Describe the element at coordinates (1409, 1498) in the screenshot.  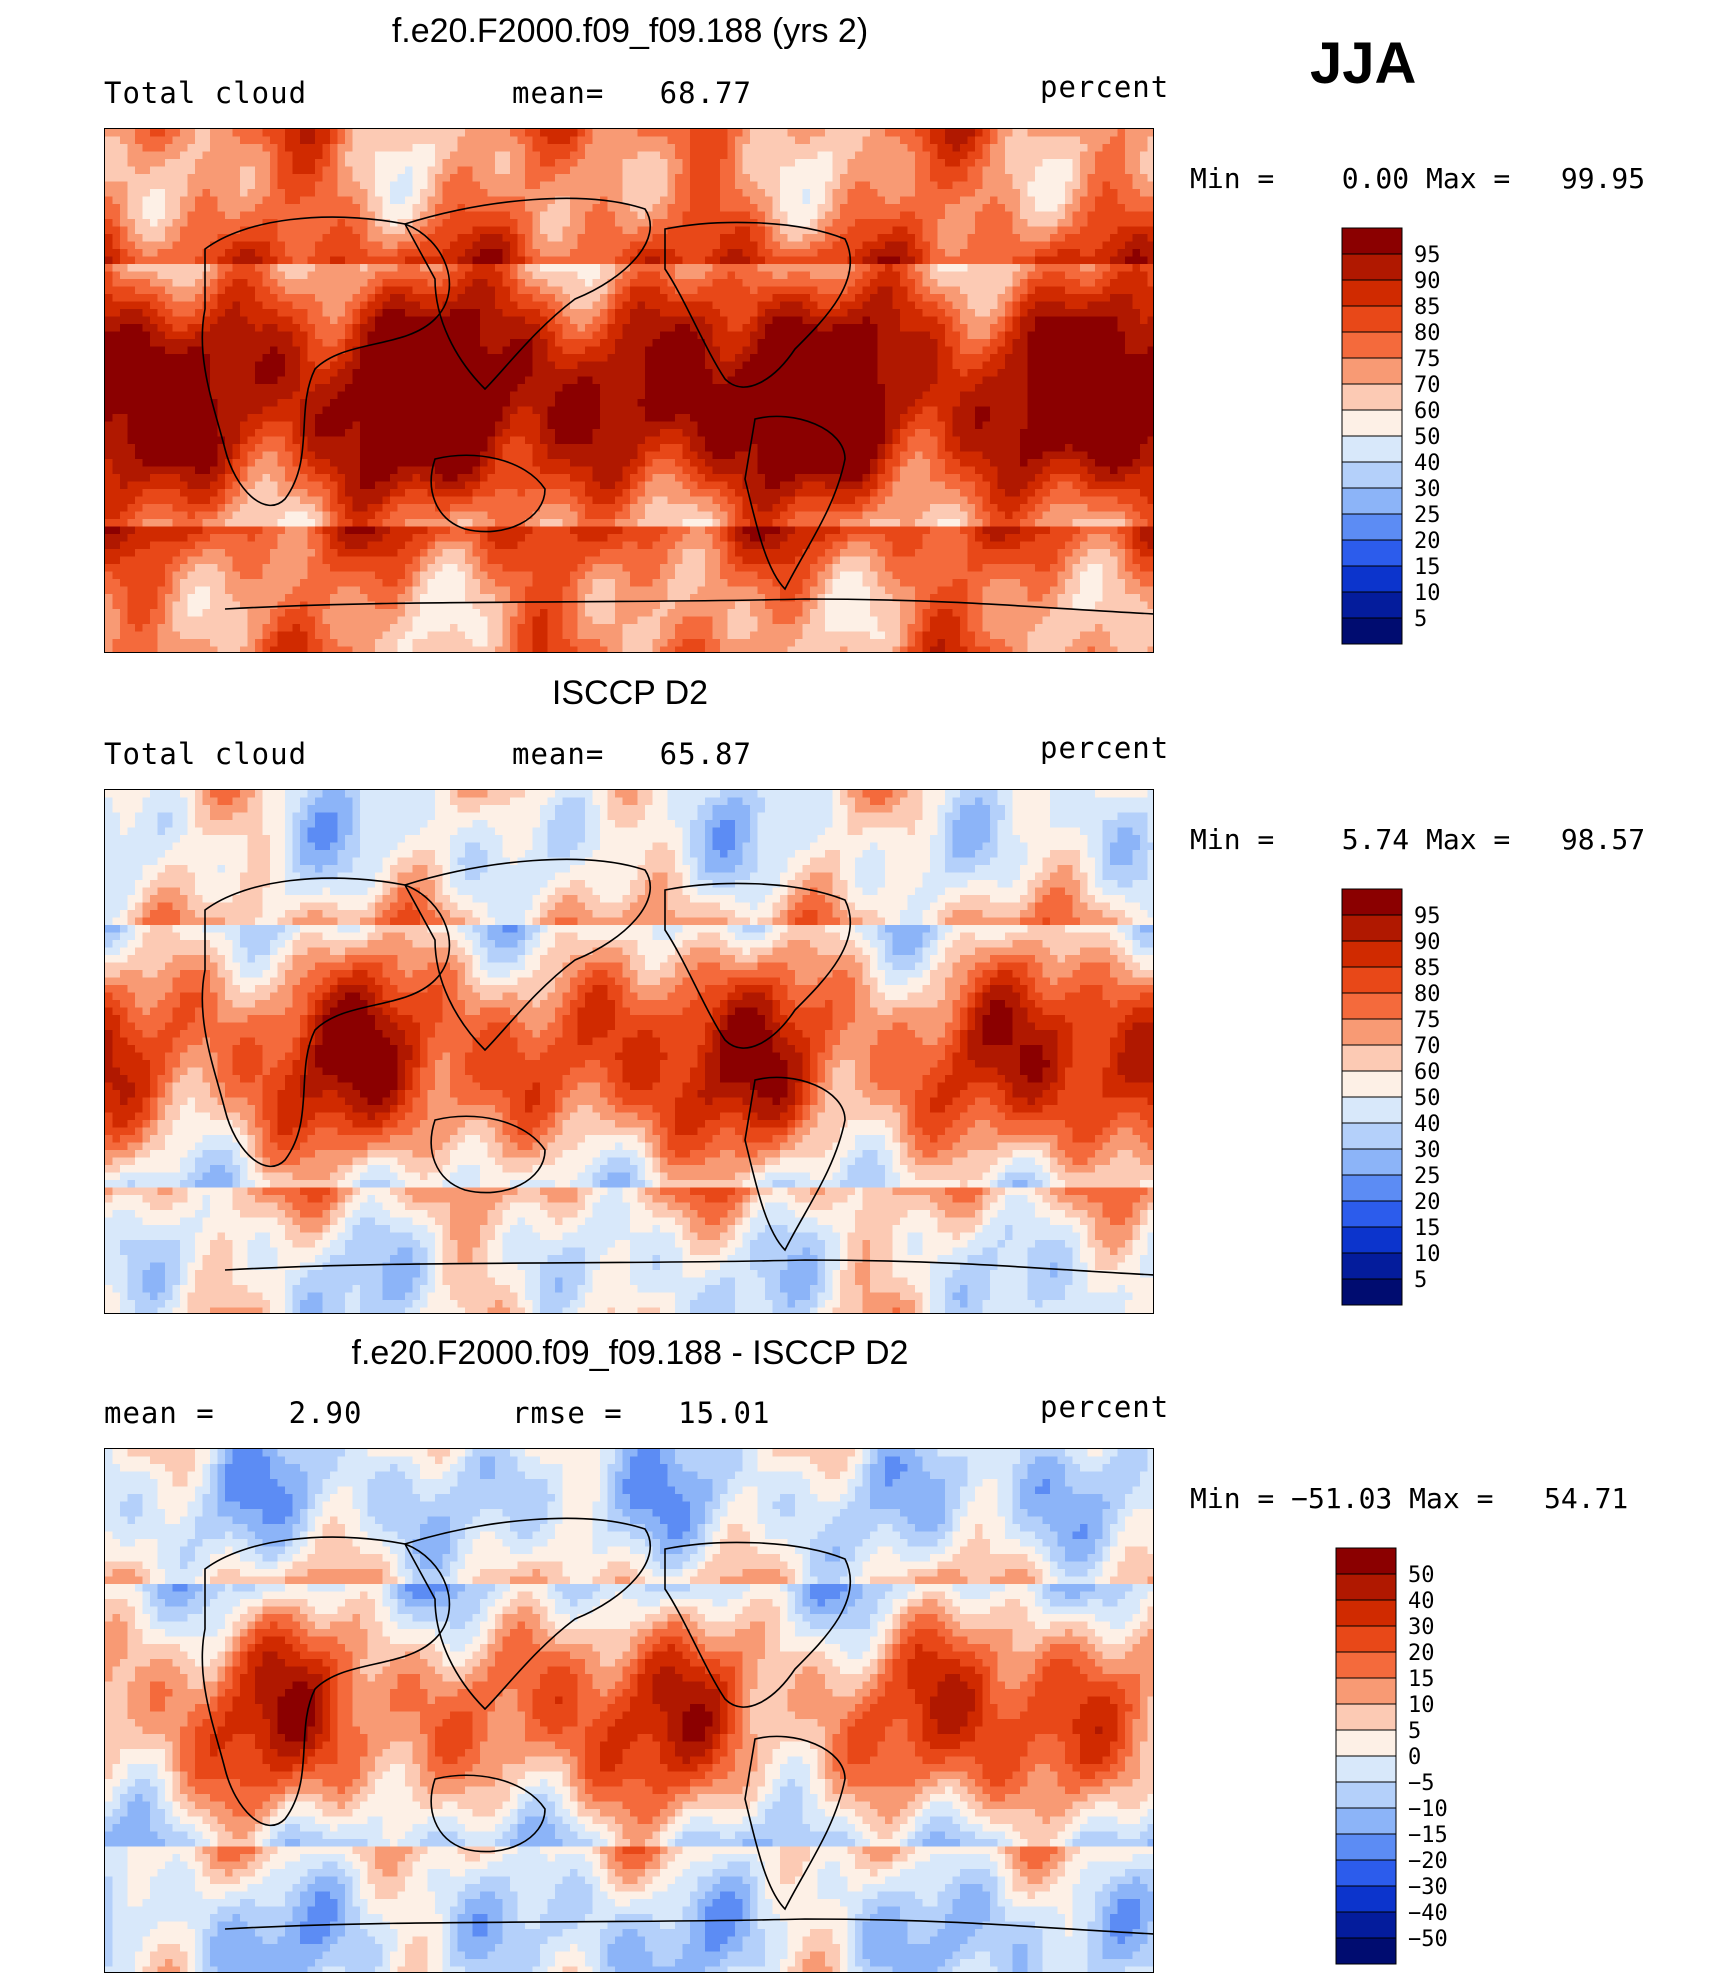
I see `panel-3-minmax: Min = −51.03 Max = 54.71` at that location.